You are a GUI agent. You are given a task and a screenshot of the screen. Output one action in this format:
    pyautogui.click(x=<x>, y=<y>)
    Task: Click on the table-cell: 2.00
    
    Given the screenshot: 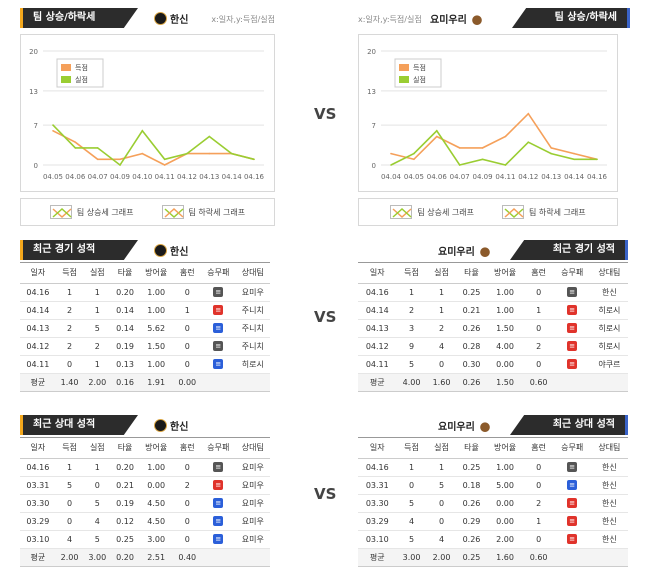 What is the action you would take?
    pyautogui.click(x=505, y=539)
    